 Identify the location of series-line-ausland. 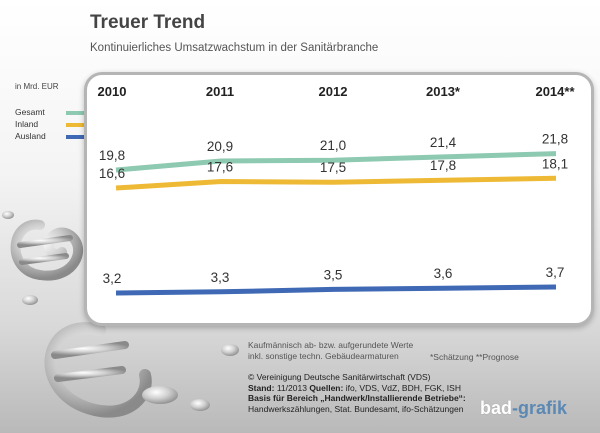
(336, 290).